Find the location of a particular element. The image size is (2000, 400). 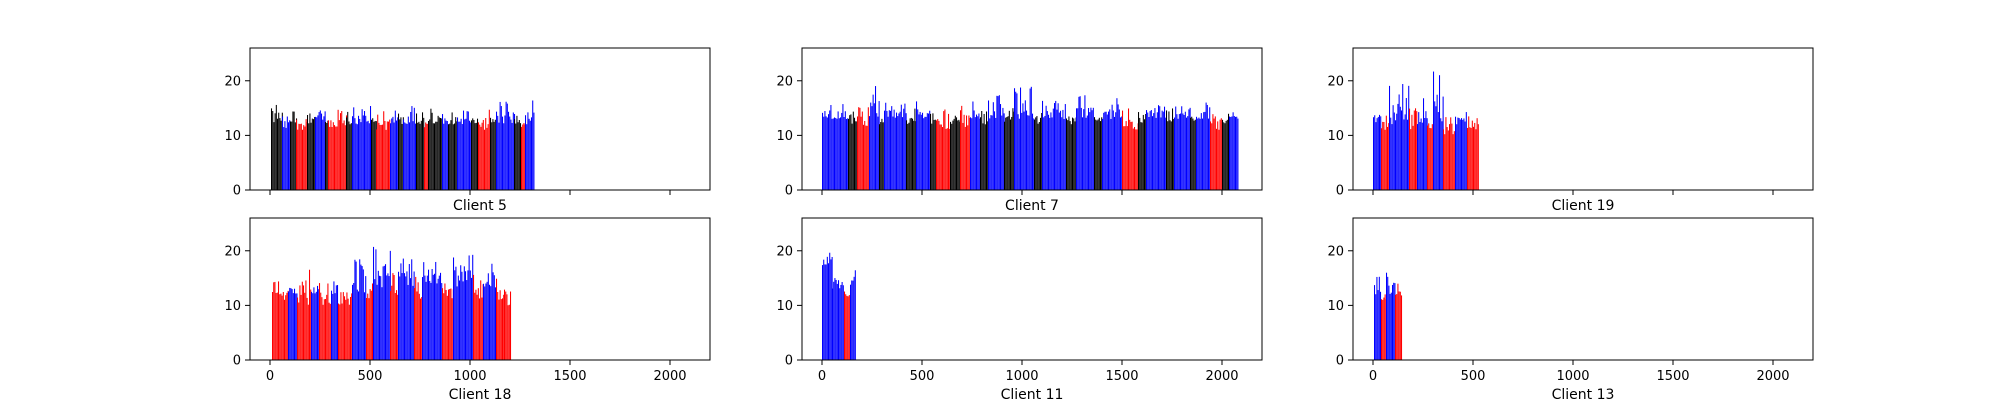

axes-frame is located at coordinates (1583, 289).